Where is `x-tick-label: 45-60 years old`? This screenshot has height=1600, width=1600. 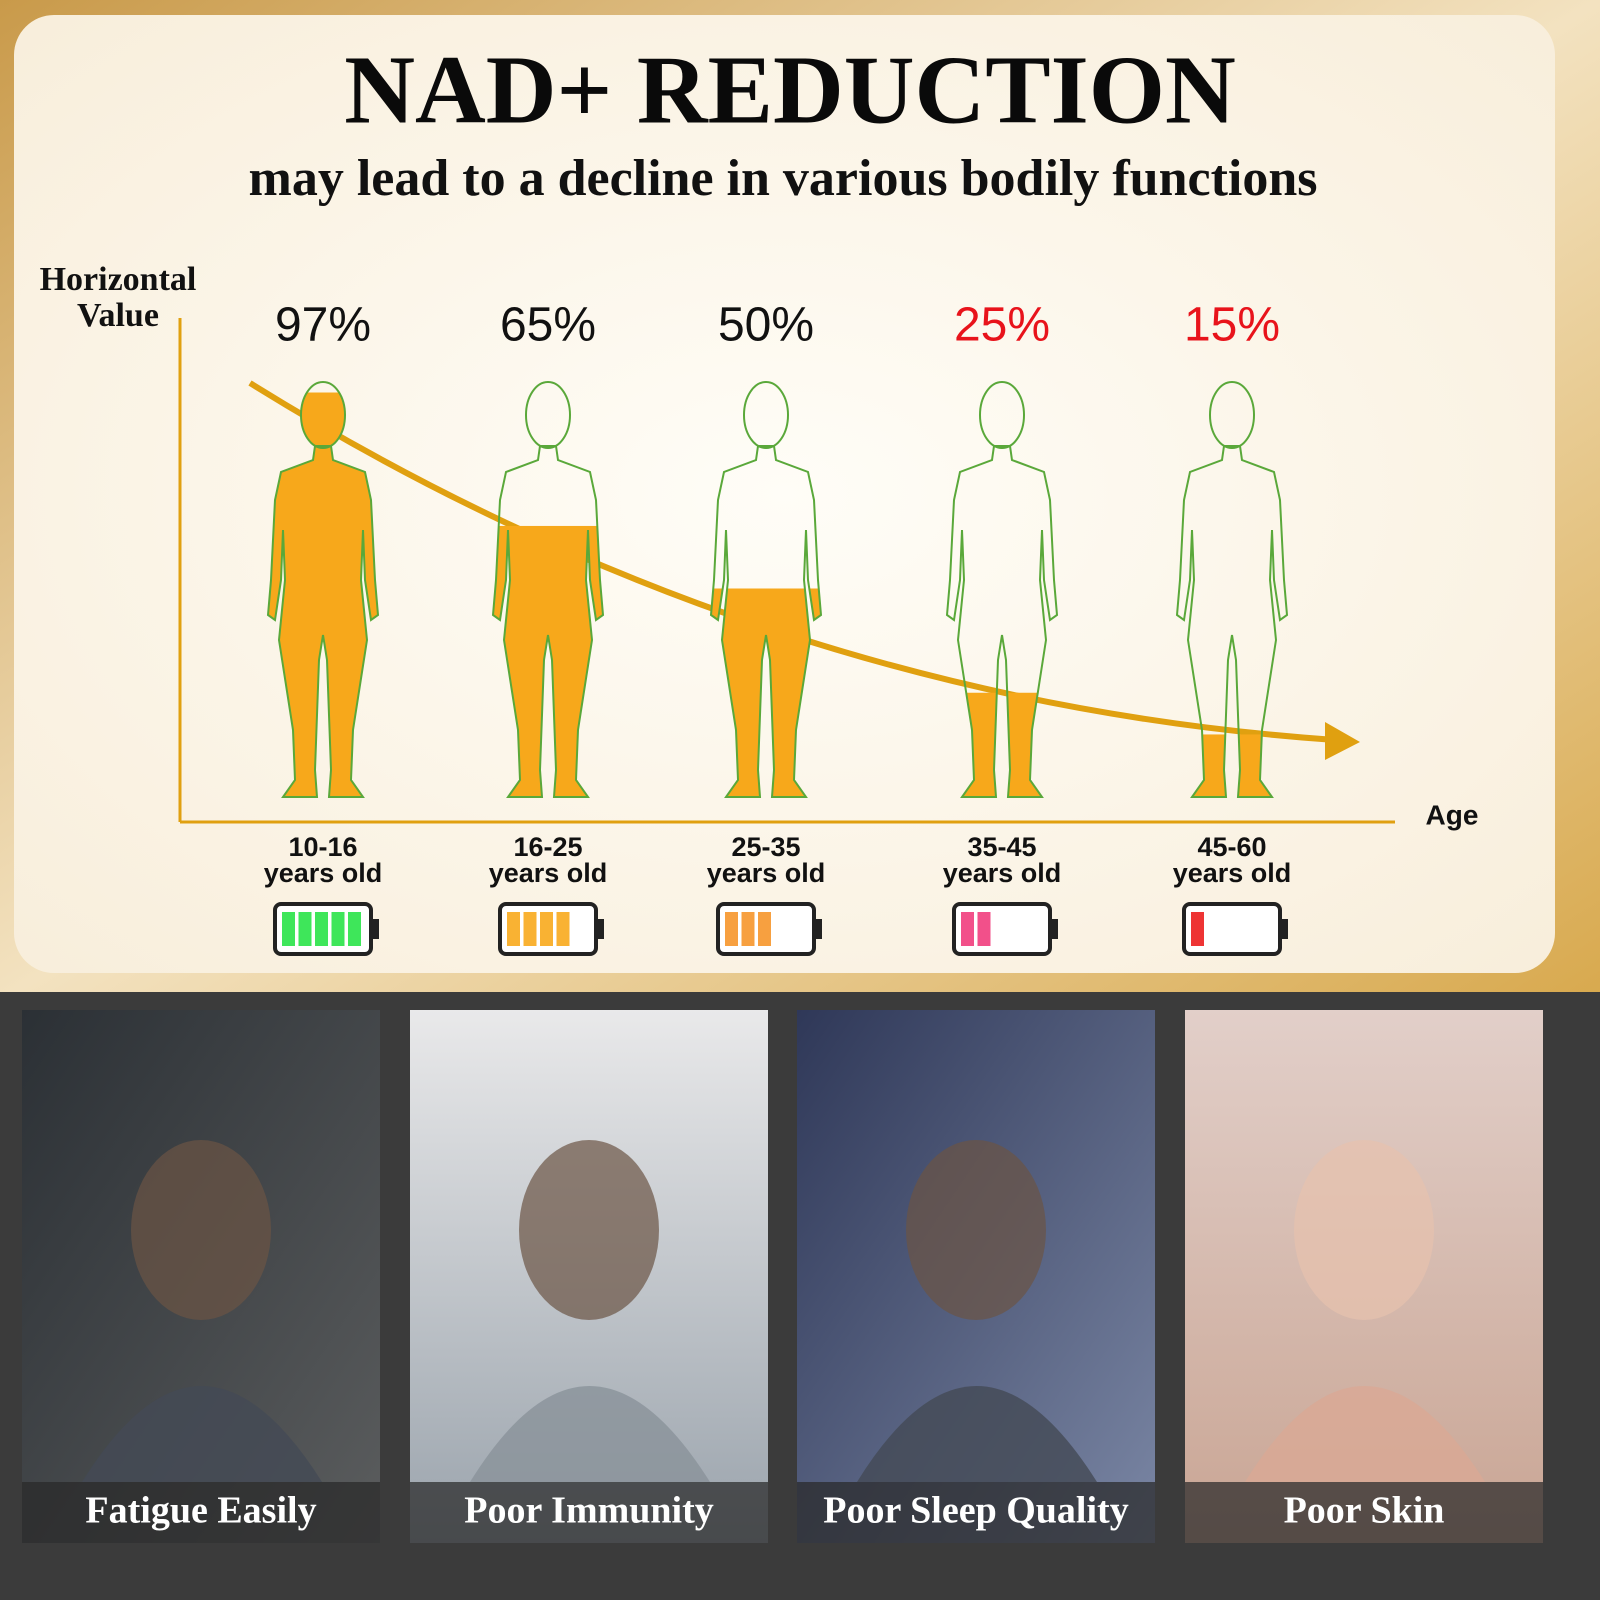
x-tick-label: 45-60 years old is located at coordinates (1232, 860).